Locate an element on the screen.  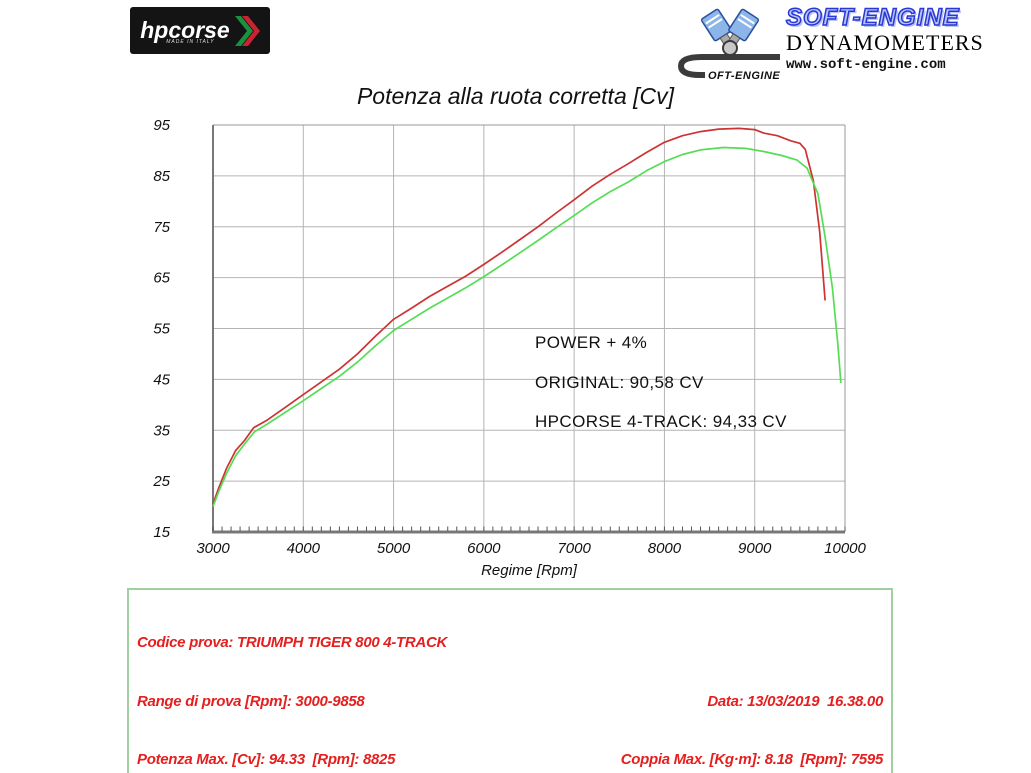
potenza-max-4track: Potenza Max. [Cv]: 94.33 [Rpm]: 8825 is located at coordinates (266, 759).